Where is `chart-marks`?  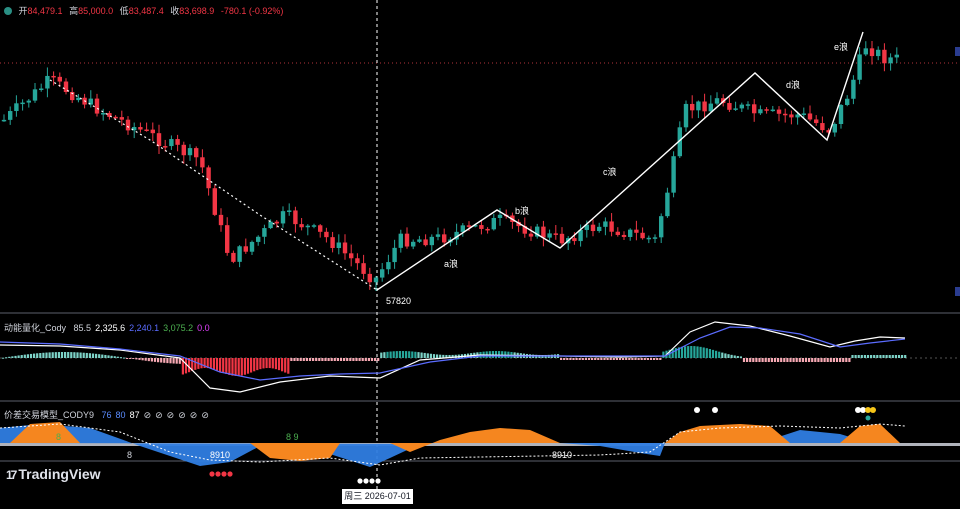
chart-marks is located at coordinates (542, 445).